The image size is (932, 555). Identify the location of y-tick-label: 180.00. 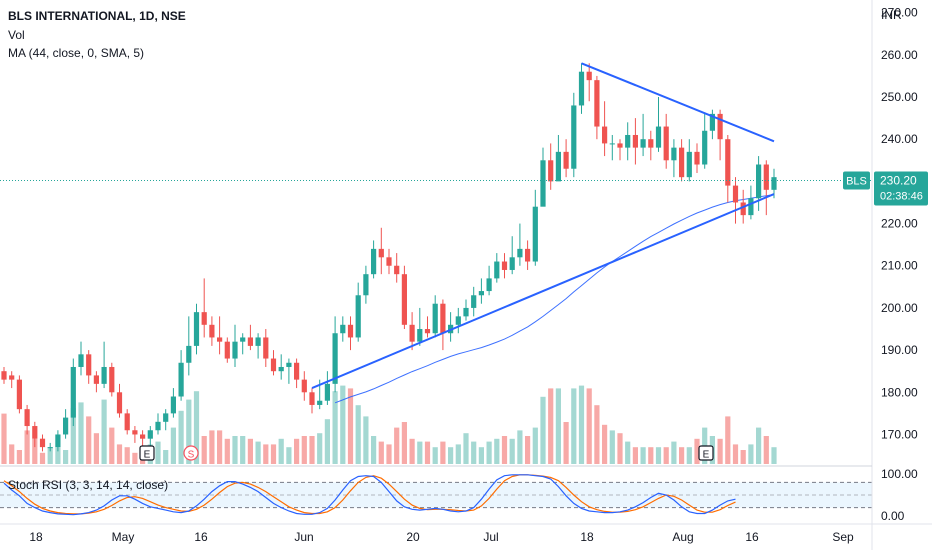
(899, 392).